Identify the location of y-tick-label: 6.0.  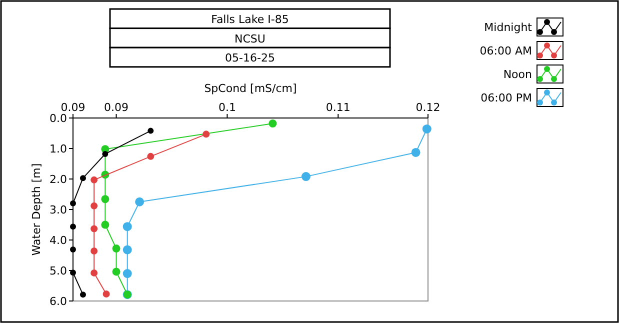
(58, 301).